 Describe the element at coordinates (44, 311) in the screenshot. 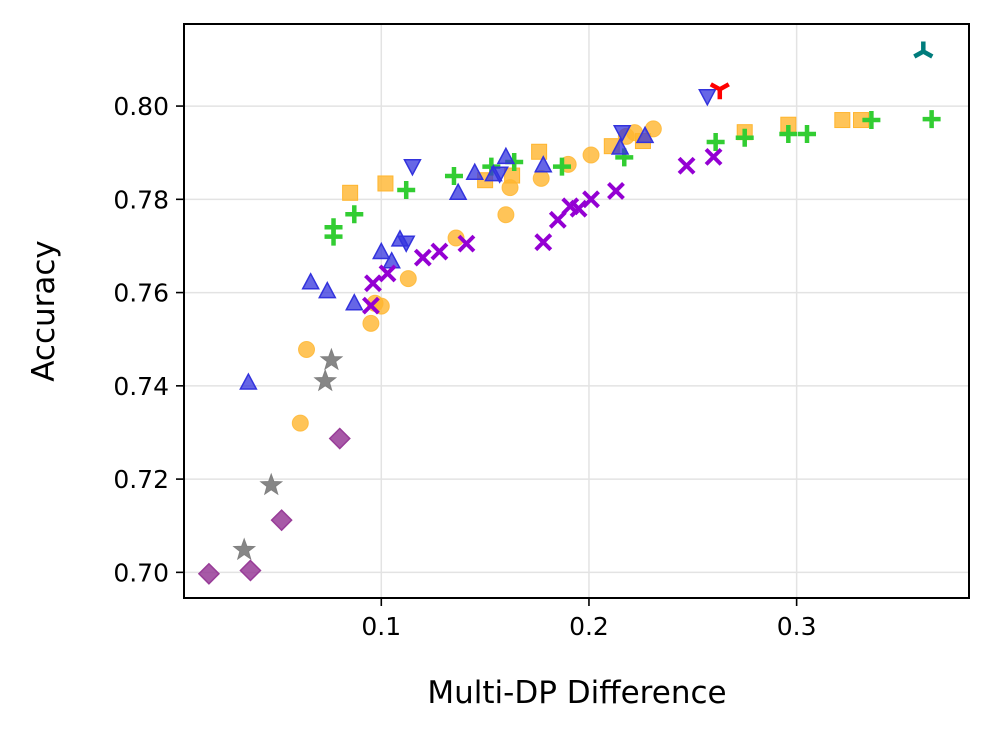

I see `y-axis-label: Accuracy` at that location.